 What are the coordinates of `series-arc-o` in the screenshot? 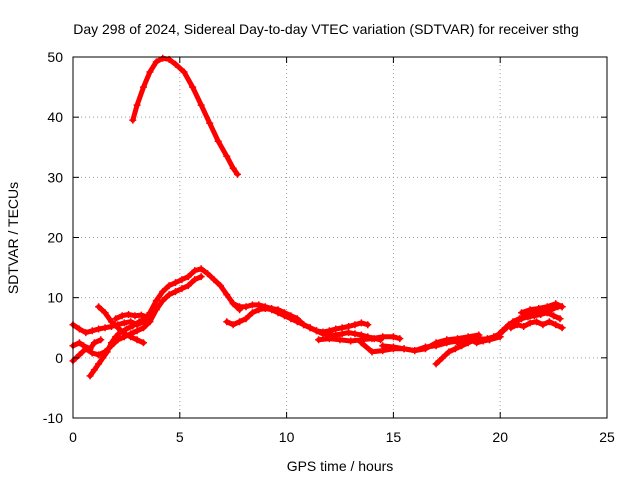 It's located at (542, 308).